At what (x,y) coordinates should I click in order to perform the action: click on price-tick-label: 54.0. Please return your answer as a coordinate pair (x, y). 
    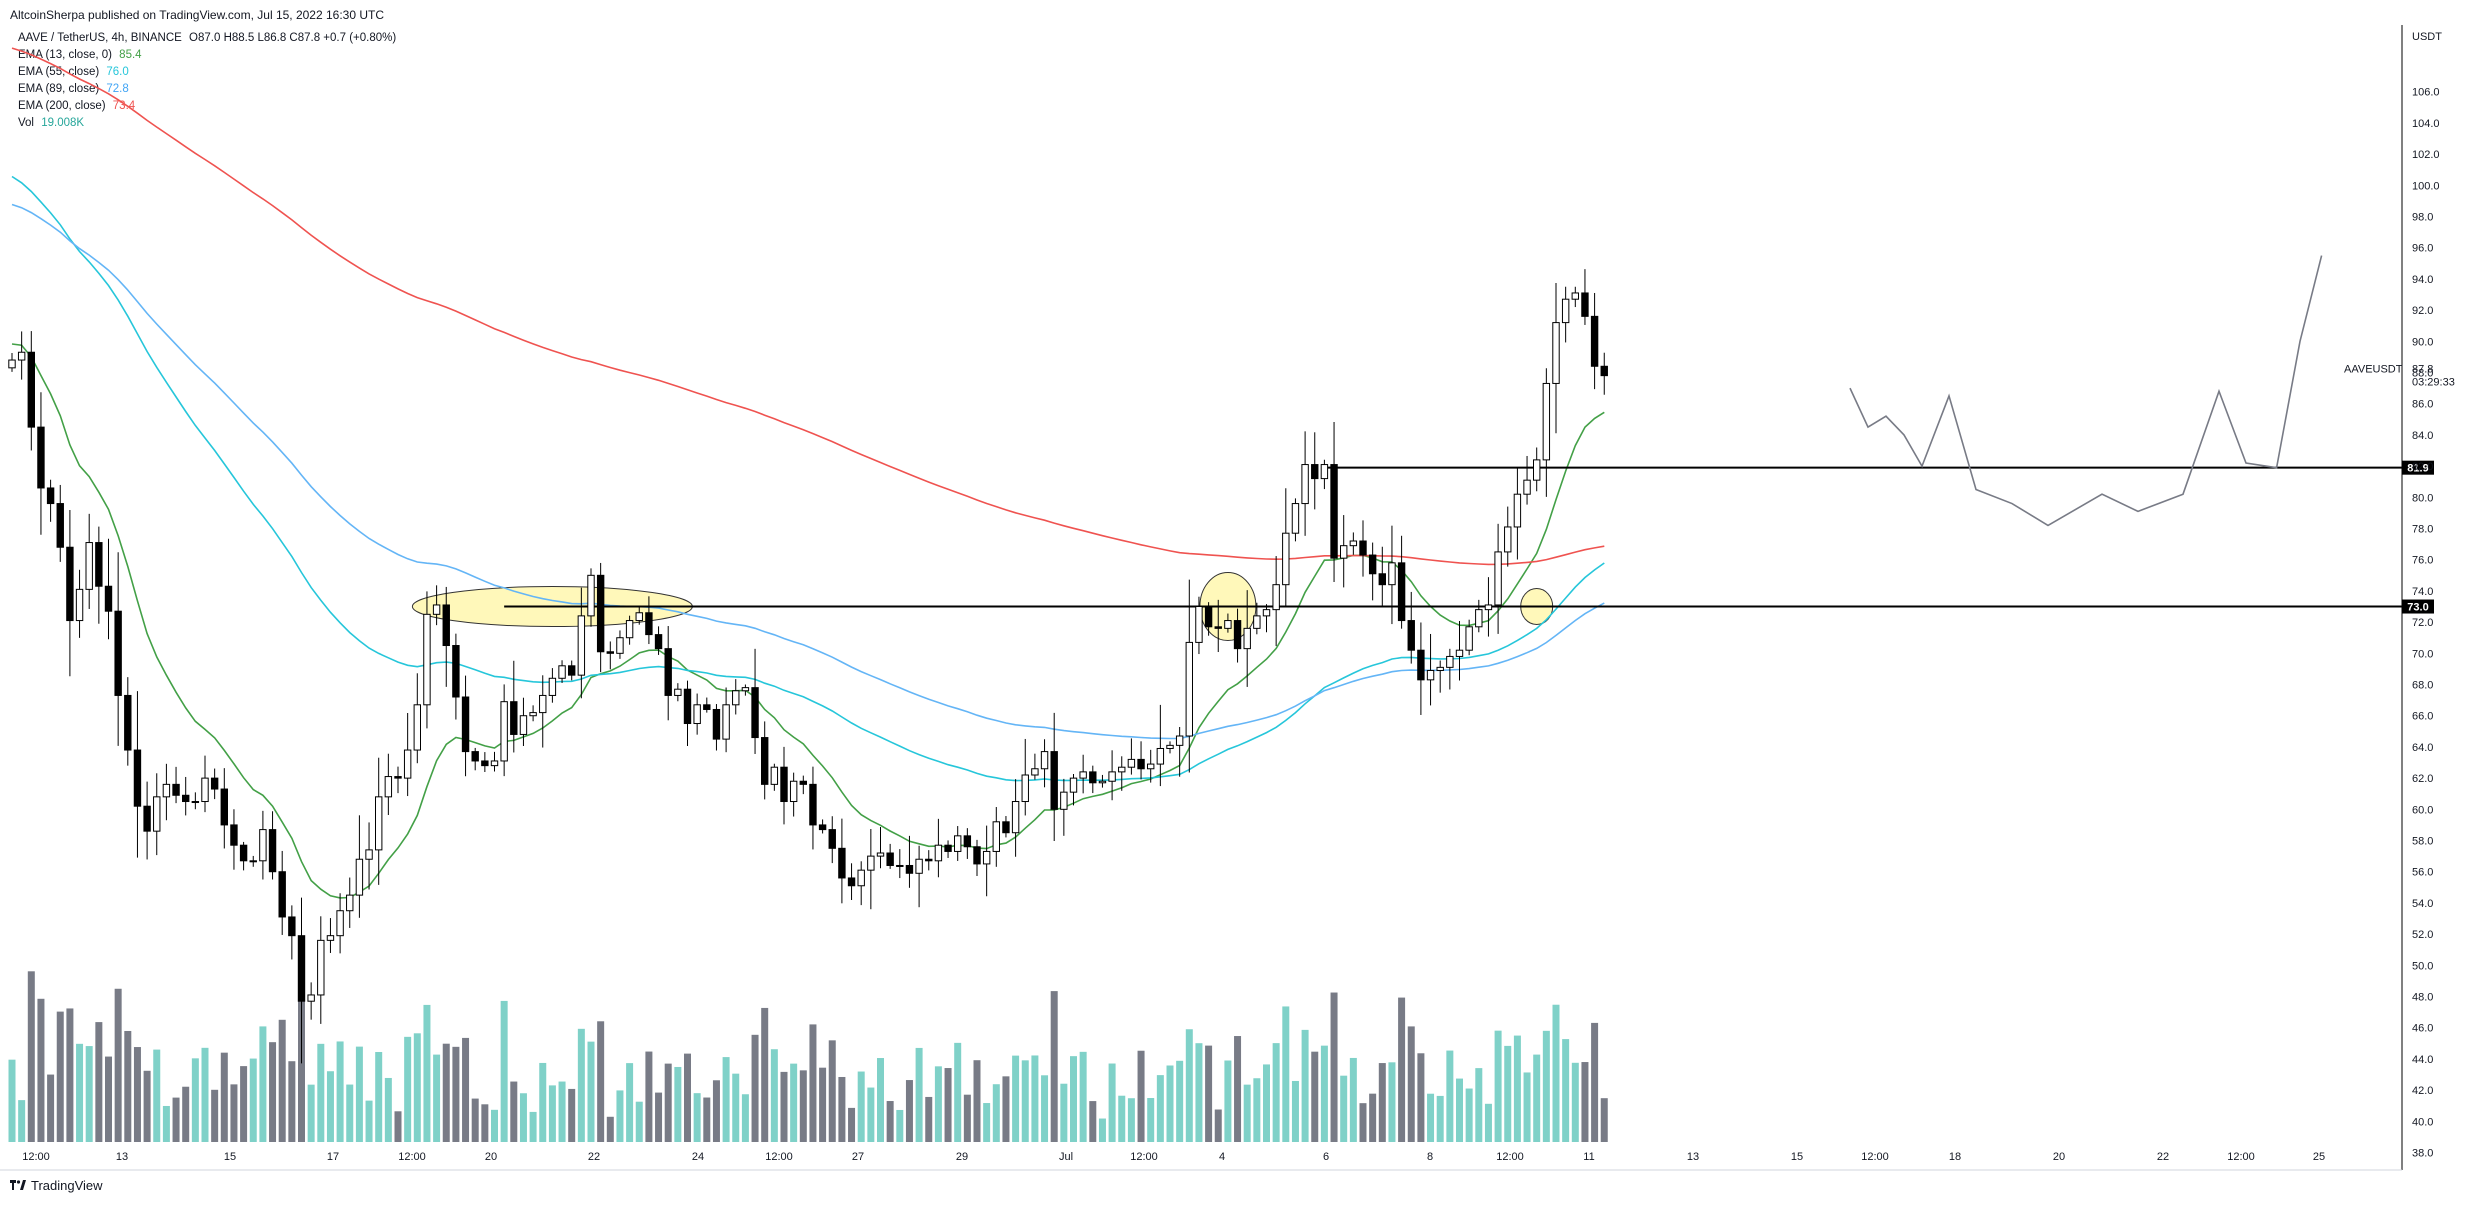
    Looking at the image, I should click on (2422, 904).